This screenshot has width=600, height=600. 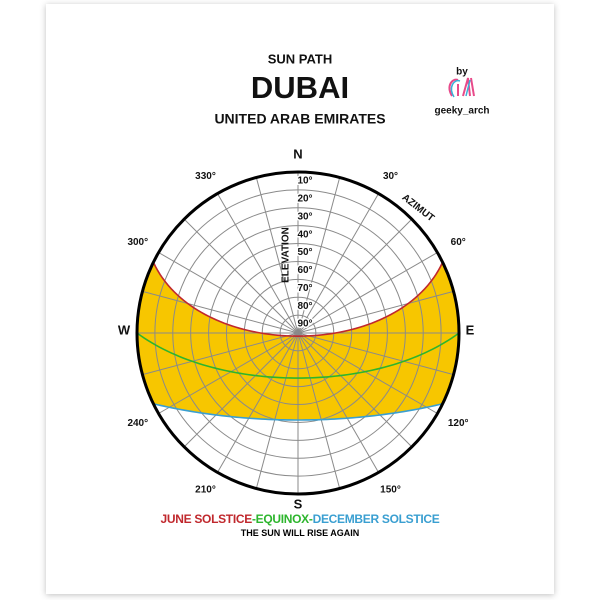 I want to click on legend-june: JUNE SOLSTICE, so click(x=206, y=519).